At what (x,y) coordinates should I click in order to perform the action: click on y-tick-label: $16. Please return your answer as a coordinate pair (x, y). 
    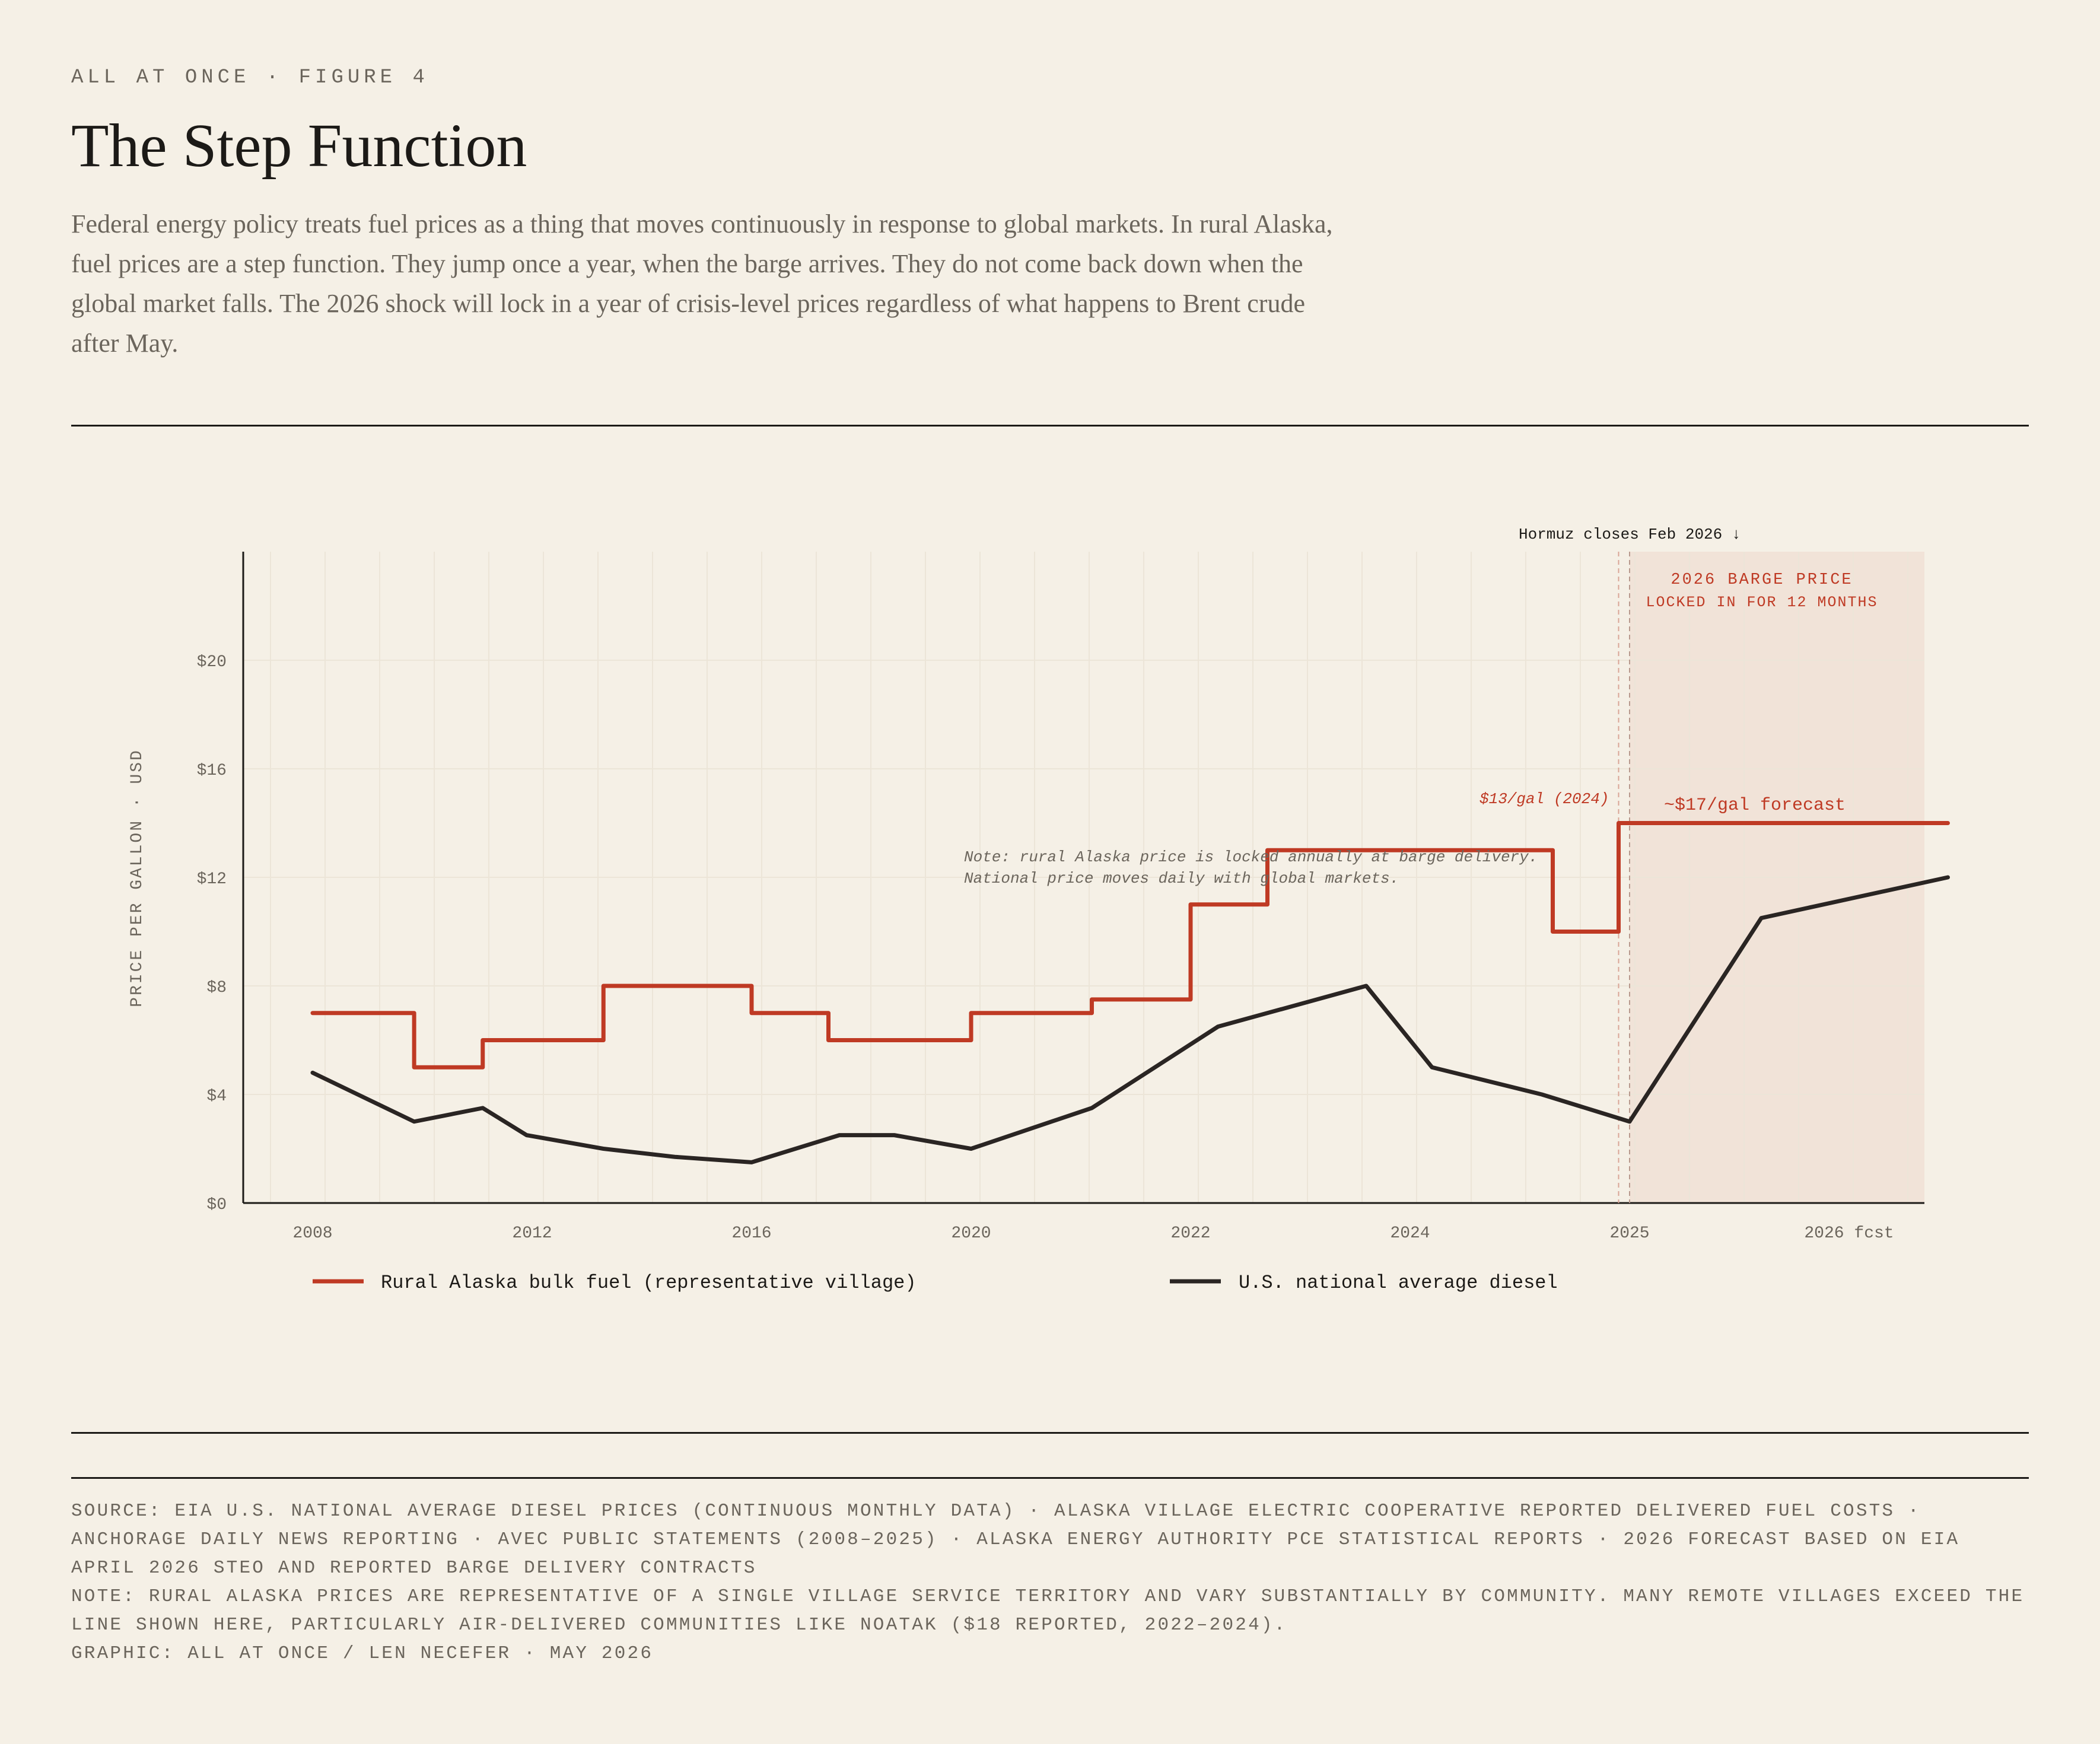
    Looking at the image, I should click on (212, 771).